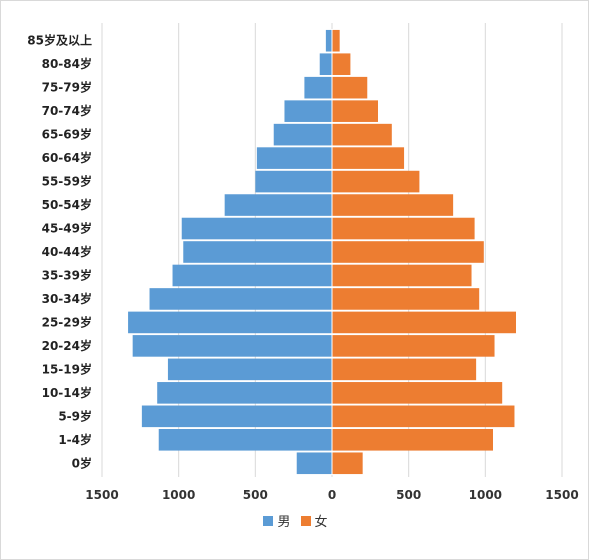 Image resolution: width=589 pixels, height=560 pixels. I want to click on category-label: 5-9岁, so click(75, 415).